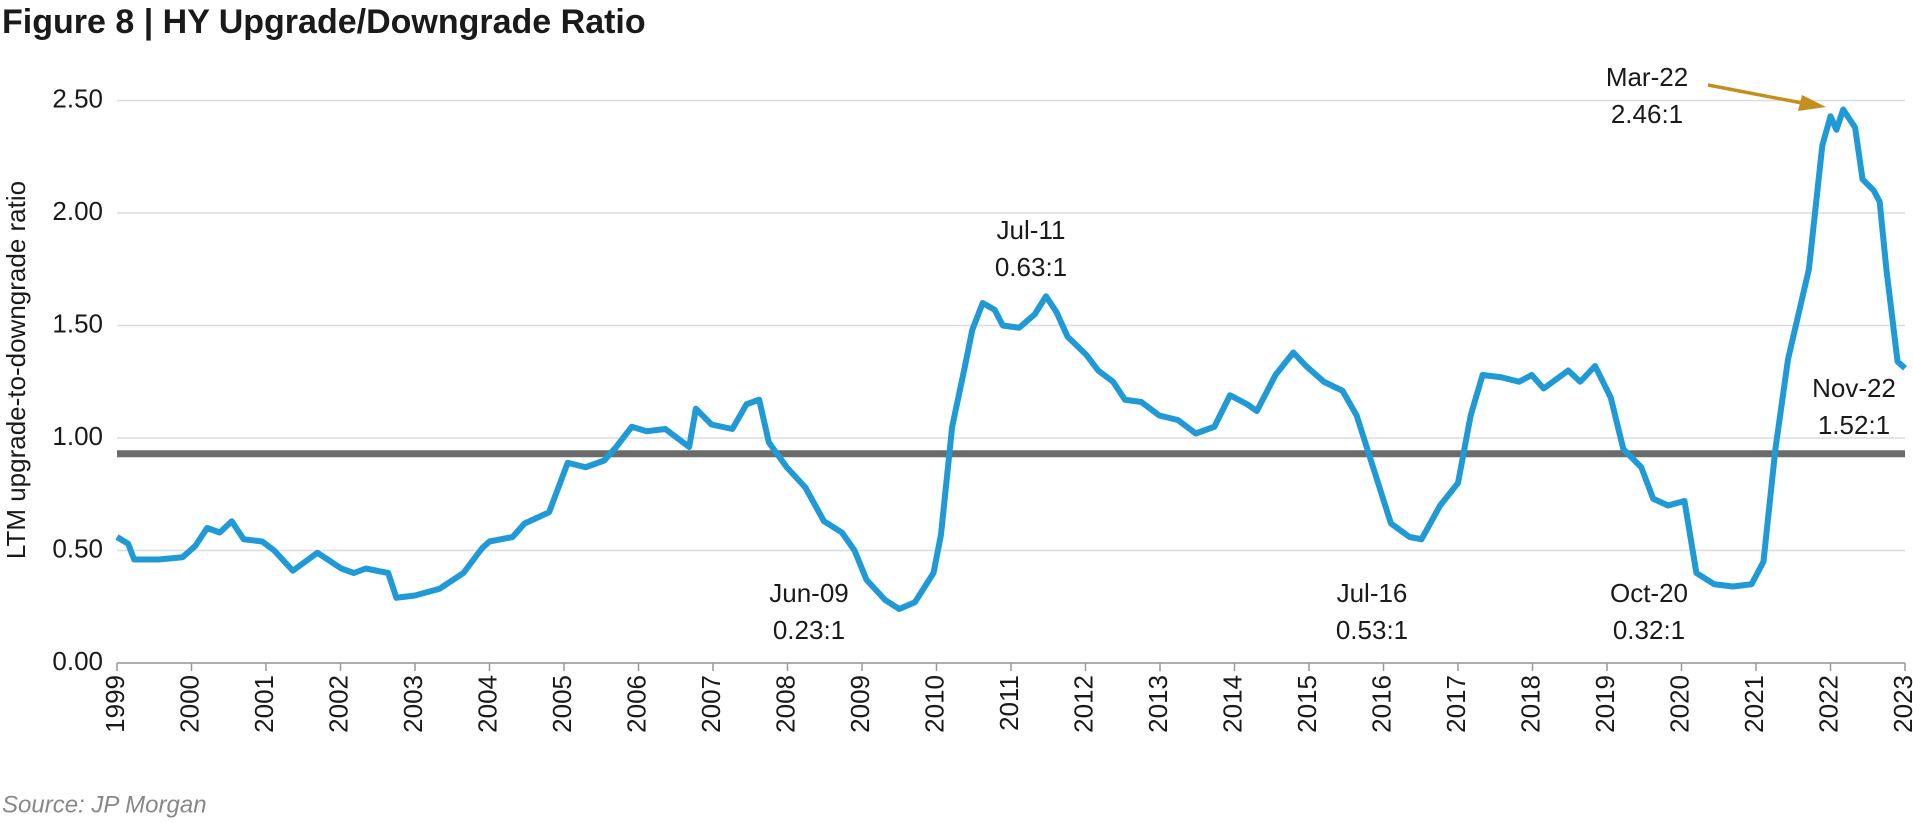 The image size is (1913, 823). I want to click on annotation-date: Mar-22, so click(1647, 77).